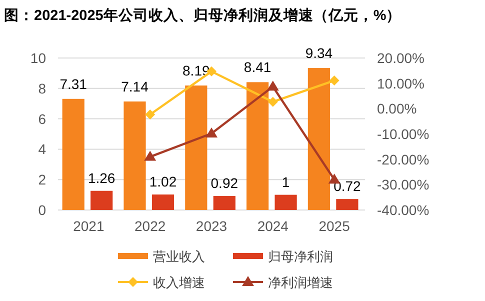  I want to click on legend-label: 归母净利润, so click(300, 256).